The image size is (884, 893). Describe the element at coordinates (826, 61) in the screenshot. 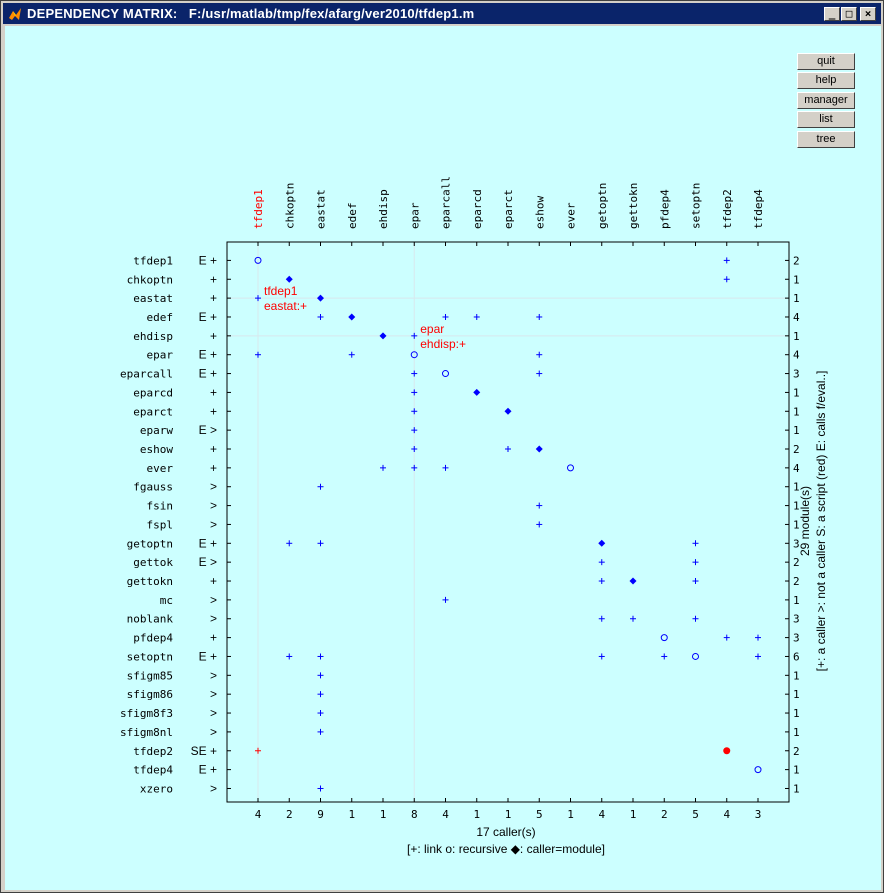

I see `quit-button: quit` at that location.